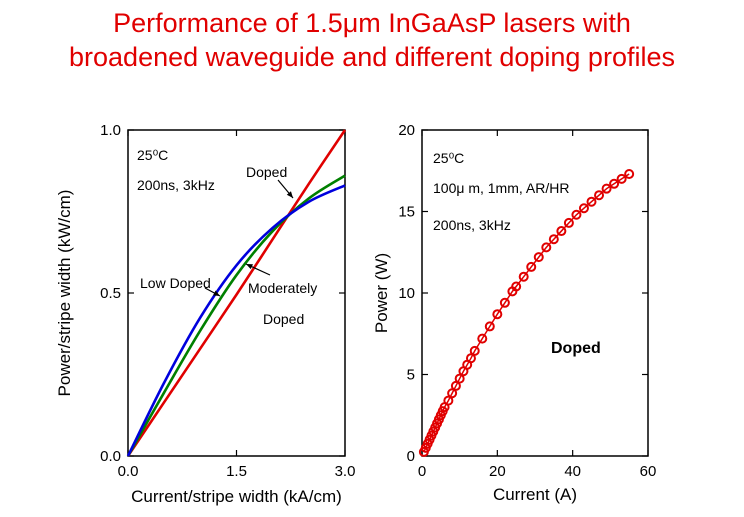  What do you see at coordinates (175, 283) in the screenshot?
I see `left-curve-label: Low Doped` at bounding box center [175, 283].